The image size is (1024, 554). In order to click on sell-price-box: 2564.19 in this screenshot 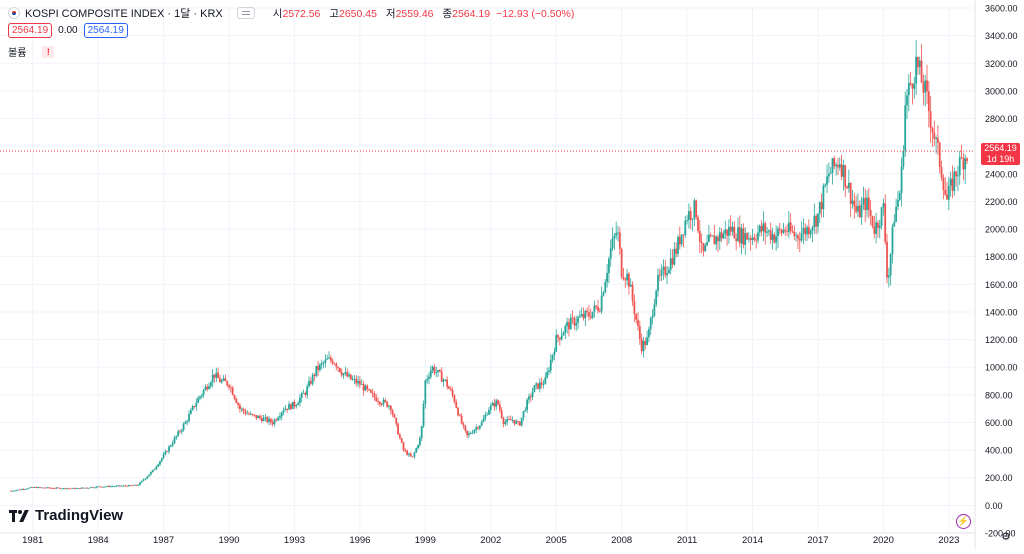, I will do `click(30, 30)`.